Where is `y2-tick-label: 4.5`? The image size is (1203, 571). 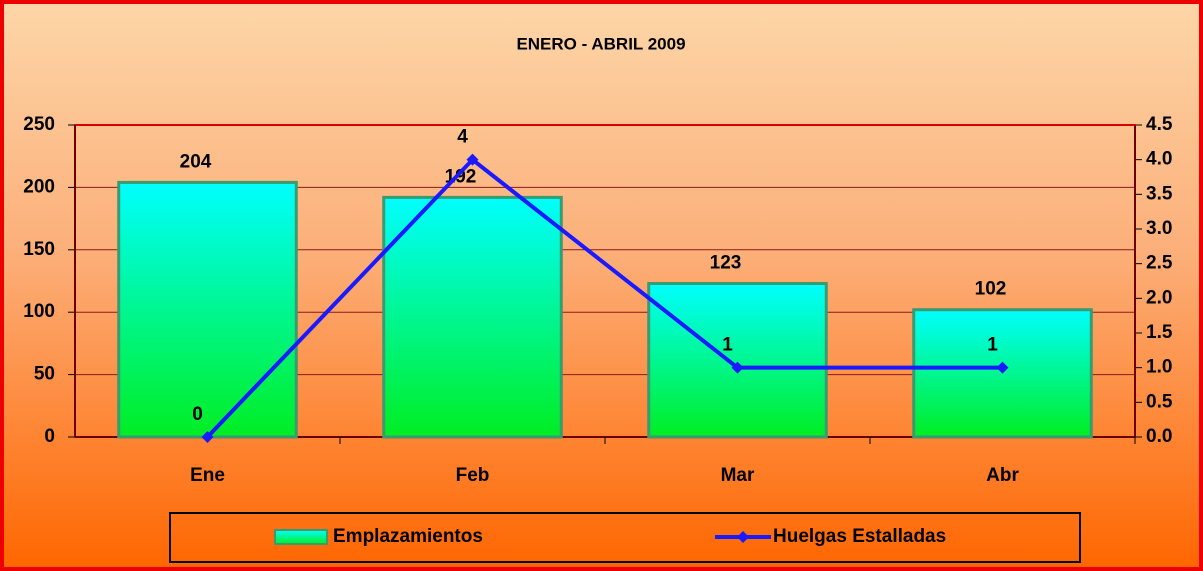 y2-tick-label: 4.5 is located at coordinates (1159, 124).